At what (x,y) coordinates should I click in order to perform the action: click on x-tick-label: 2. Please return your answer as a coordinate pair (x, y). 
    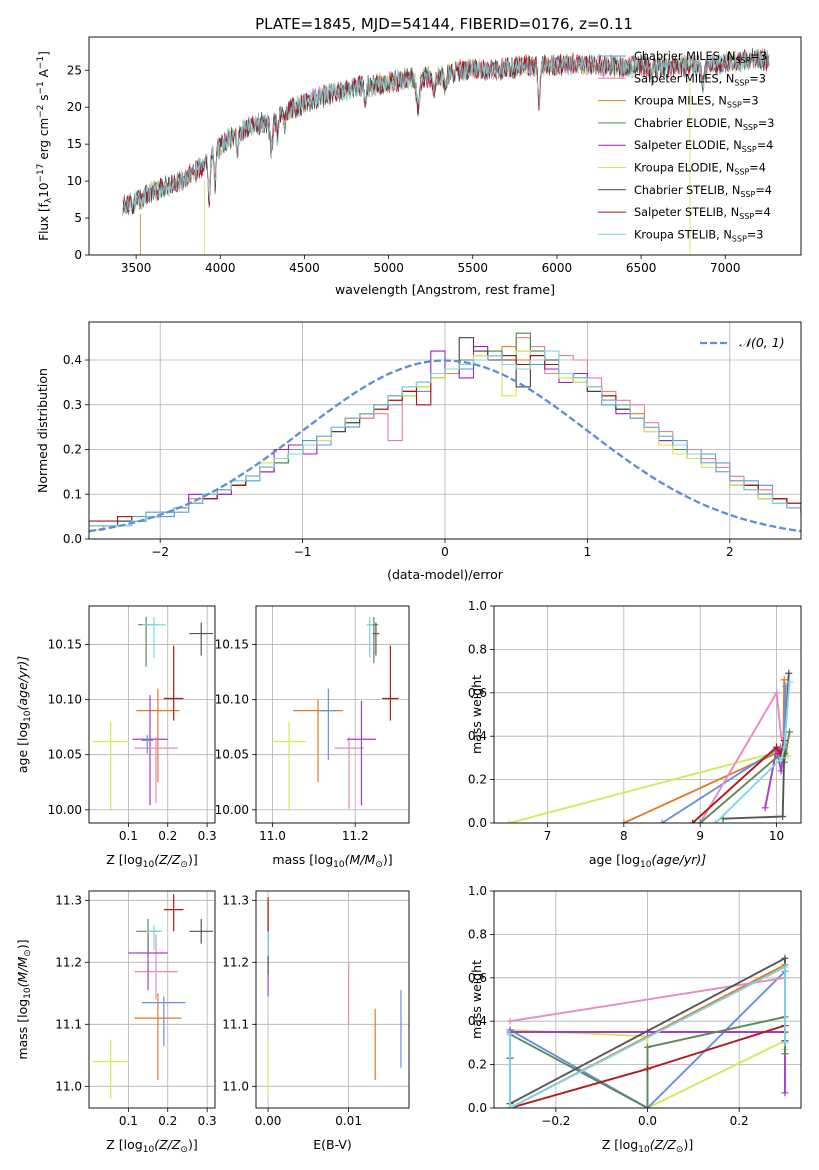
    Looking at the image, I should click on (730, 552).